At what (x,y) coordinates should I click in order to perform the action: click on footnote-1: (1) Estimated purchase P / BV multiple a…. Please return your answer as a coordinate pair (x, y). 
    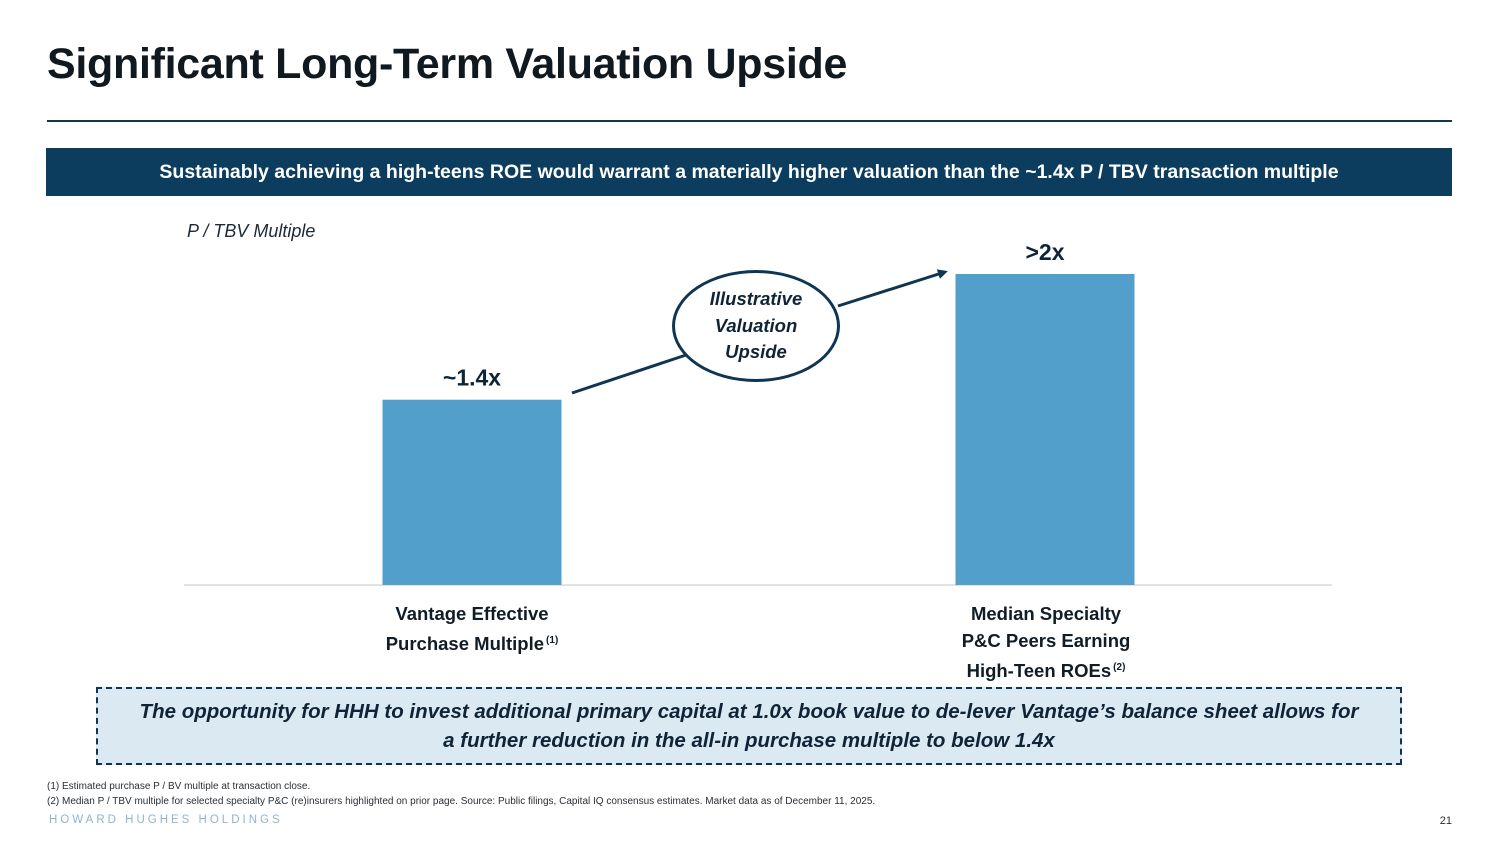
    Looking at the image, I should click on (179, 786).